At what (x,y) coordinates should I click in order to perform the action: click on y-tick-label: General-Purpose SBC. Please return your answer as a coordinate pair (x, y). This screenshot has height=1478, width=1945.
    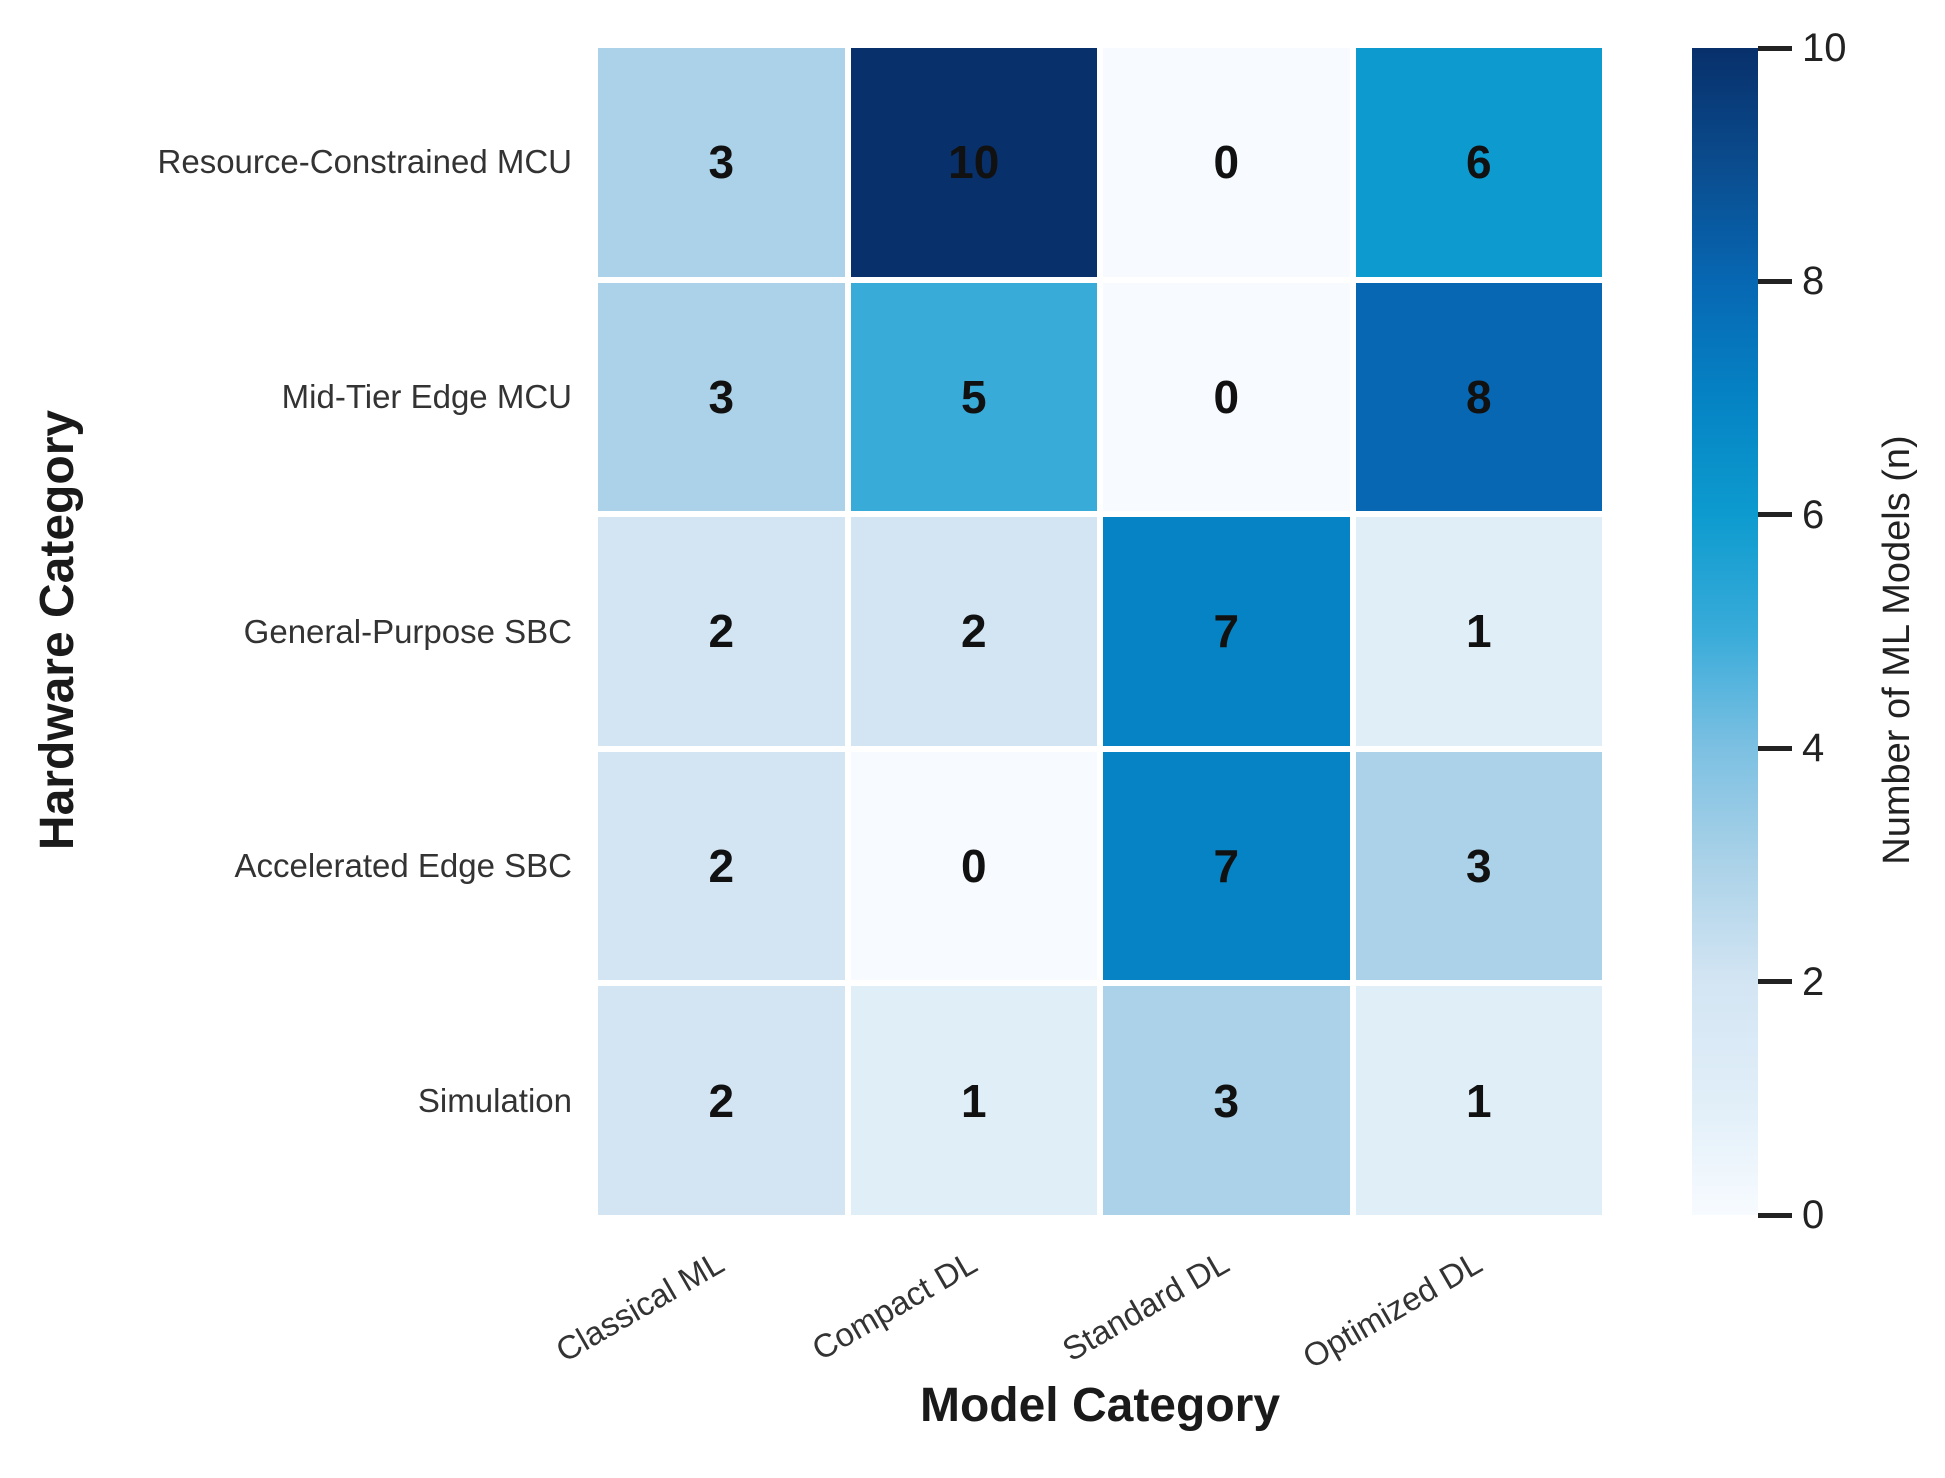
    Looking at the image, I should click on (407, 631).